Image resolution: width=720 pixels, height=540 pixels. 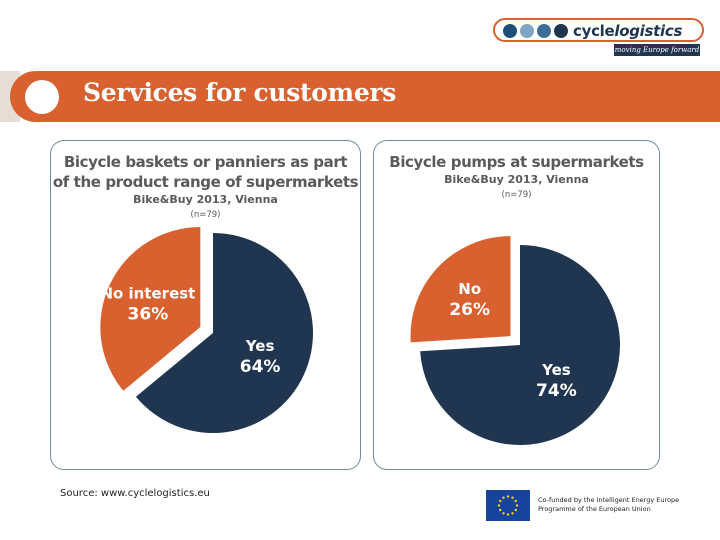 I want to click on pie-chart-baskets: Yes 64% No interest 36%, so click(x=207, y=330).